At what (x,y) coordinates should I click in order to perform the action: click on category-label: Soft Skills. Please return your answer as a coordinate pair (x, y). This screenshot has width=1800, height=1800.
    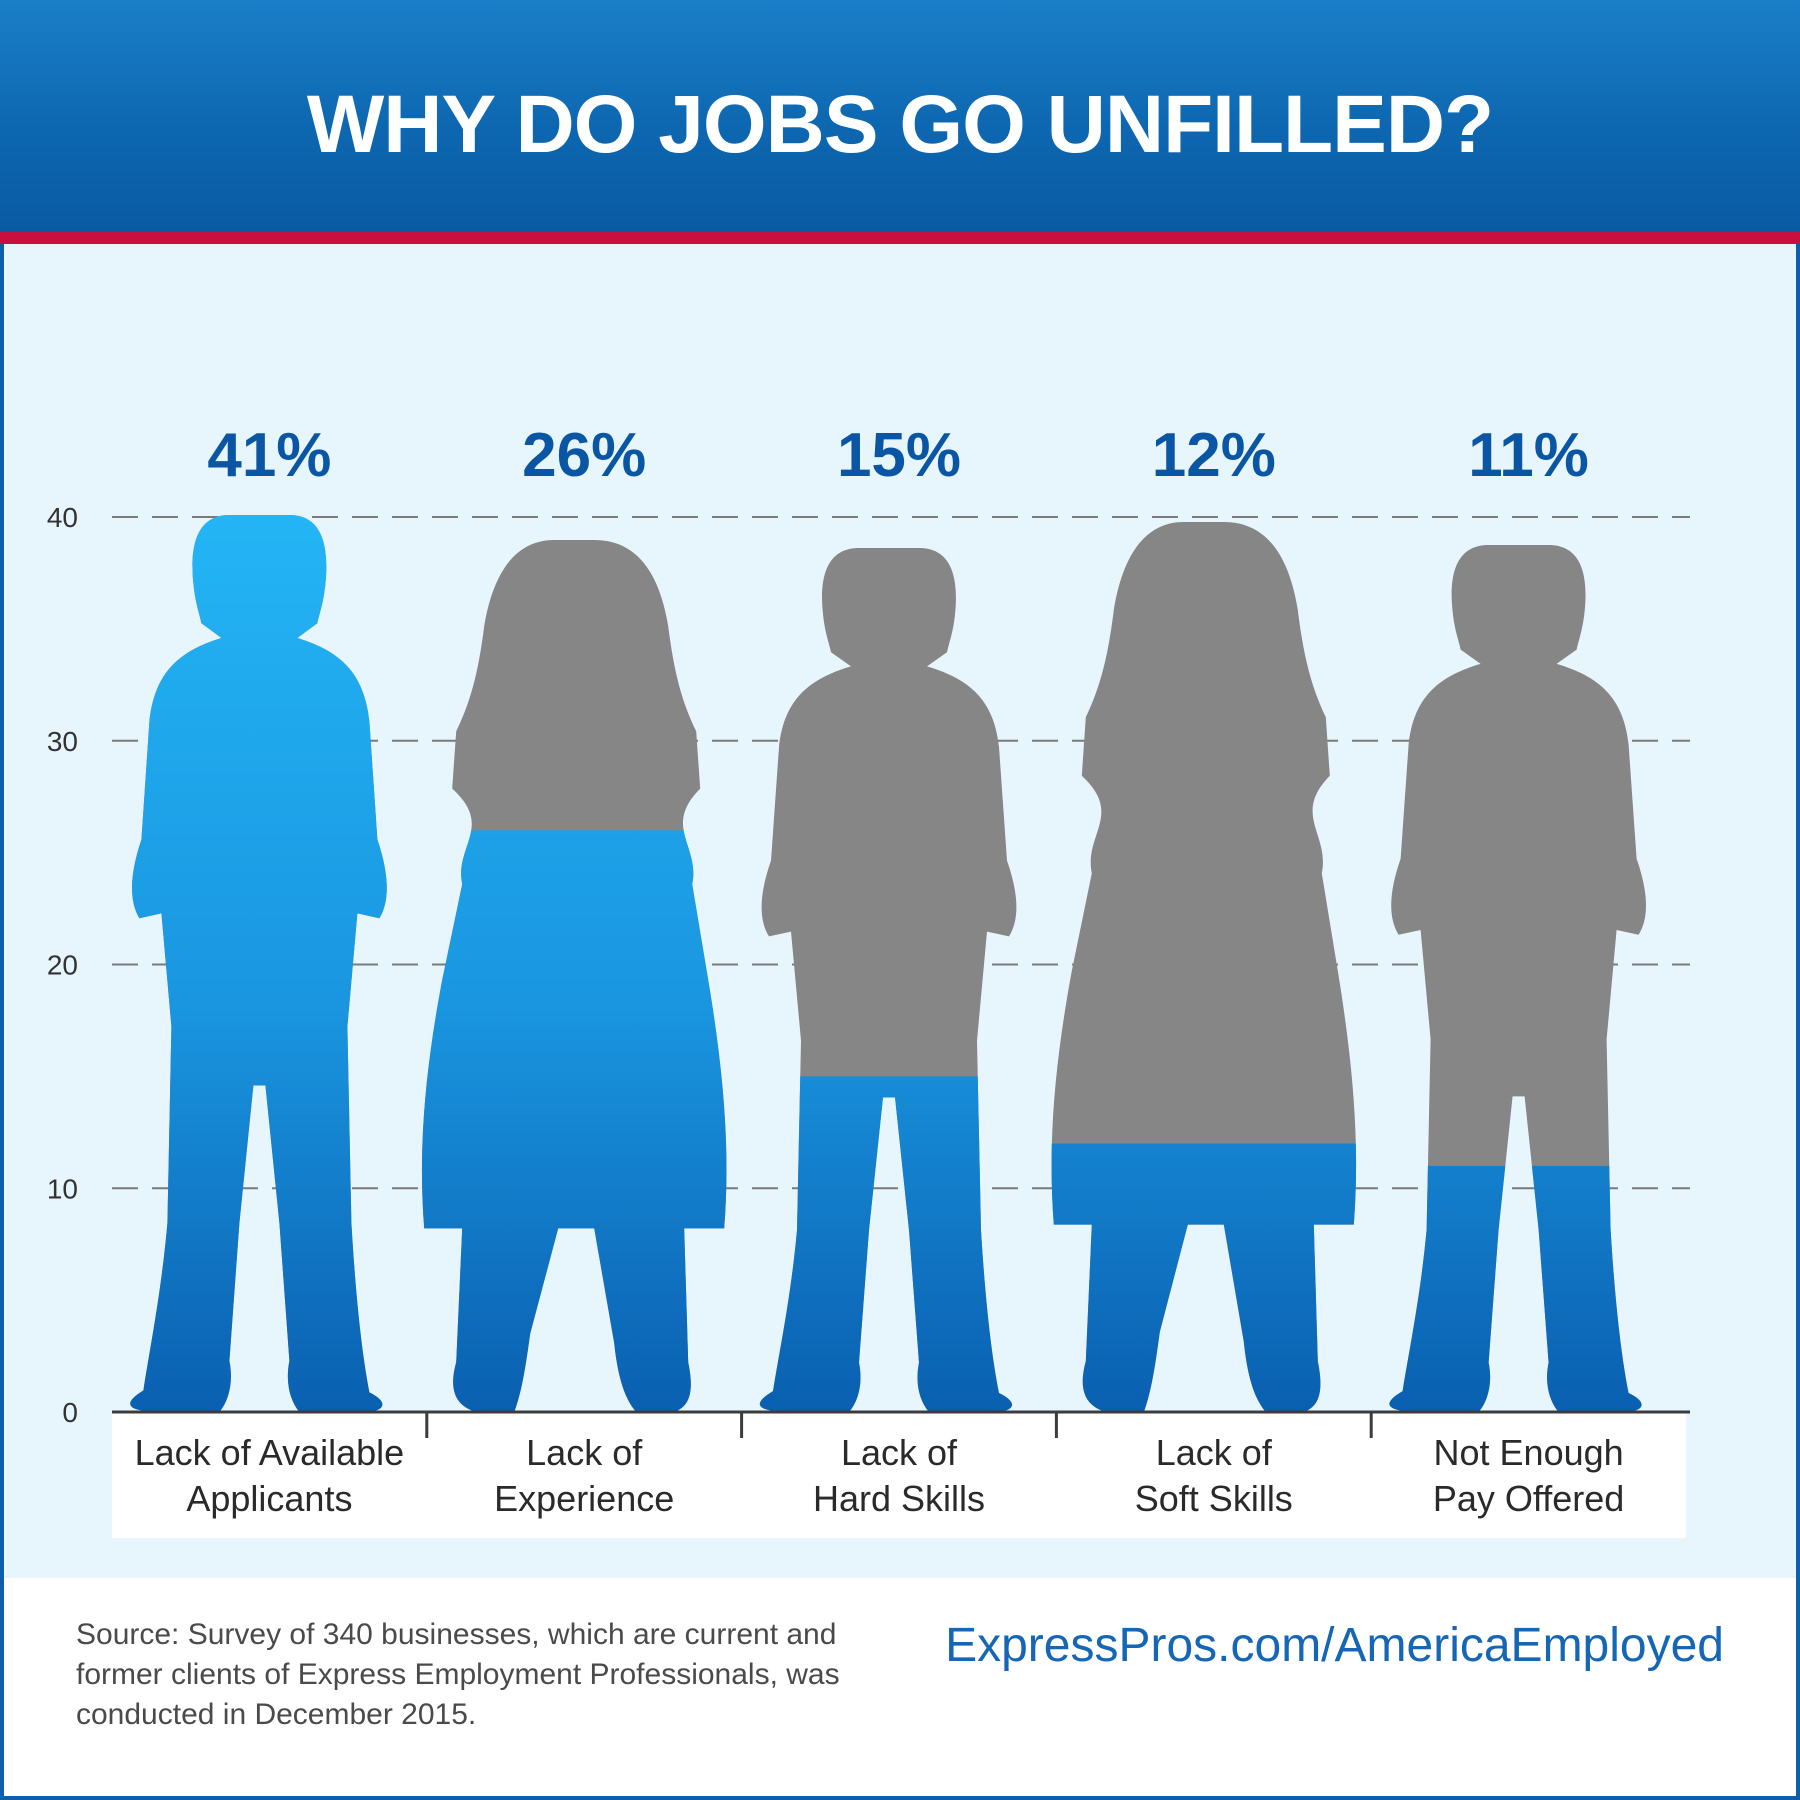
    Looking at the image, I should click on (1214, 1498).